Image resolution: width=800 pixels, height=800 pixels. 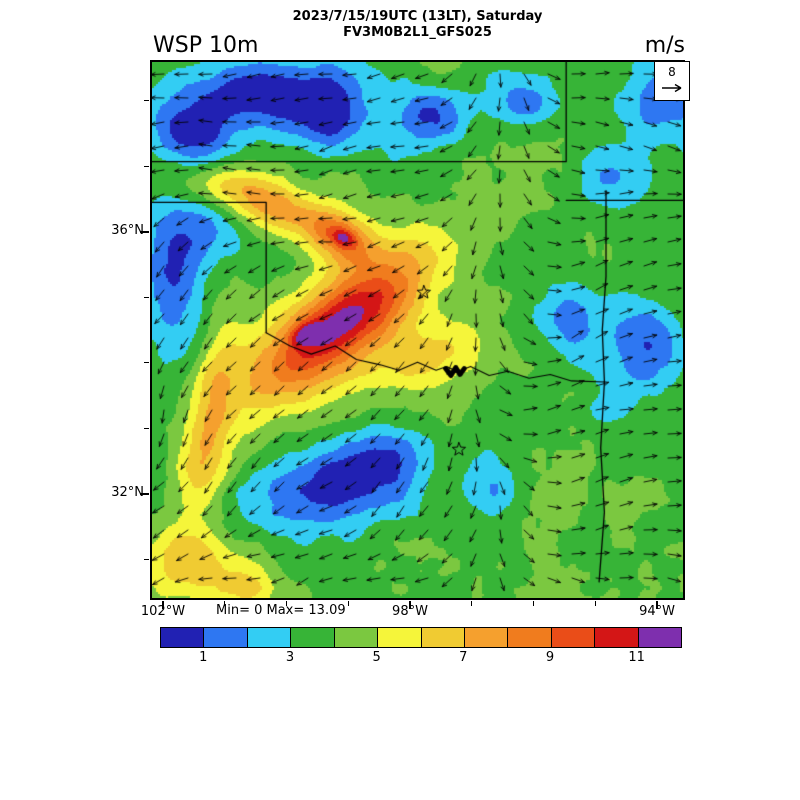 I want to click on lat-tick-label: 36°N, so click(x=127, y=230).